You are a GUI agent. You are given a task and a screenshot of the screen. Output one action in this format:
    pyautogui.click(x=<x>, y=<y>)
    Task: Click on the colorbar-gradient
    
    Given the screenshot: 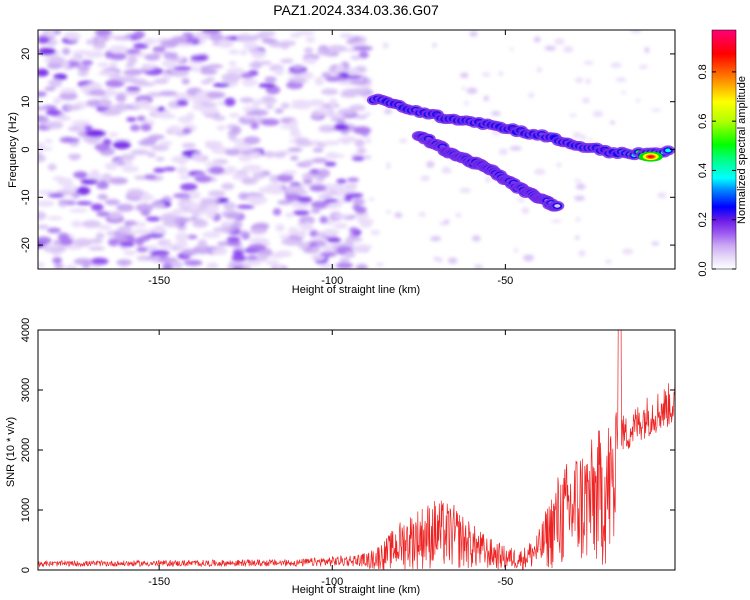 What is the action you would take?
    pyautogui.click(x=724, y=149)
    